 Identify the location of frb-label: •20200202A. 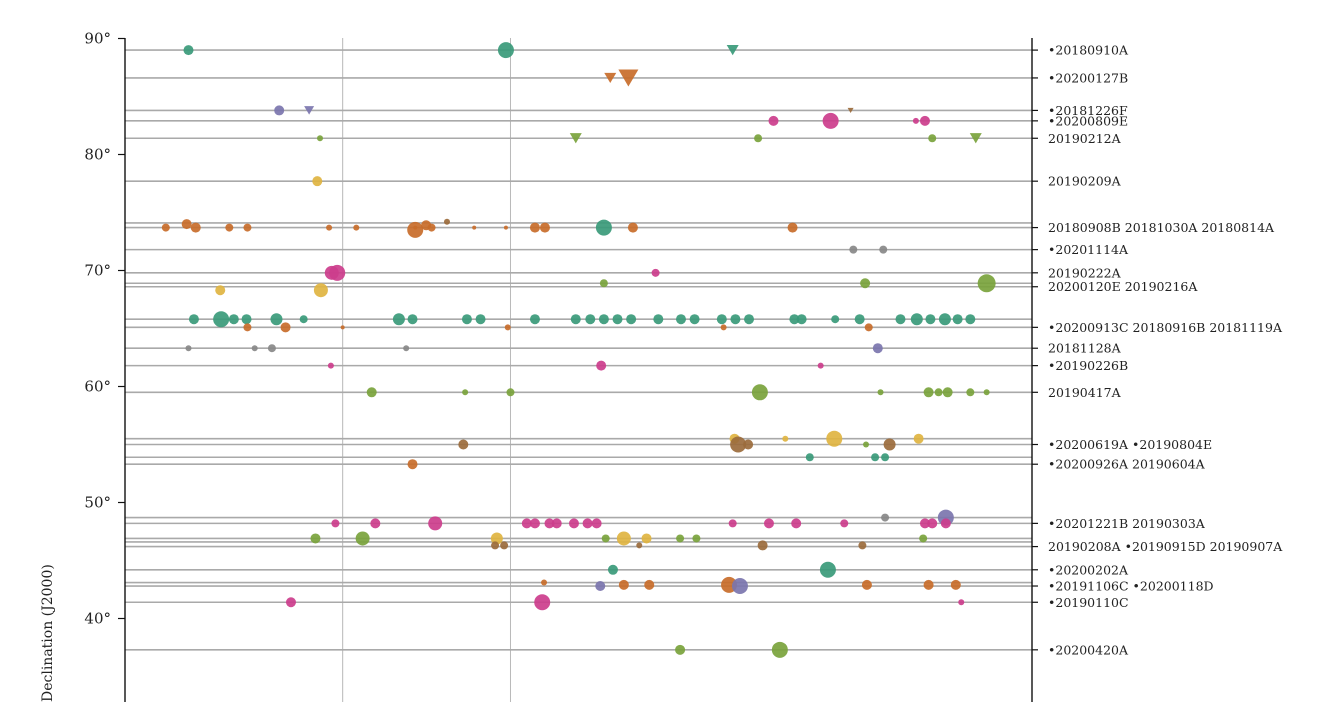
(1088, 569).